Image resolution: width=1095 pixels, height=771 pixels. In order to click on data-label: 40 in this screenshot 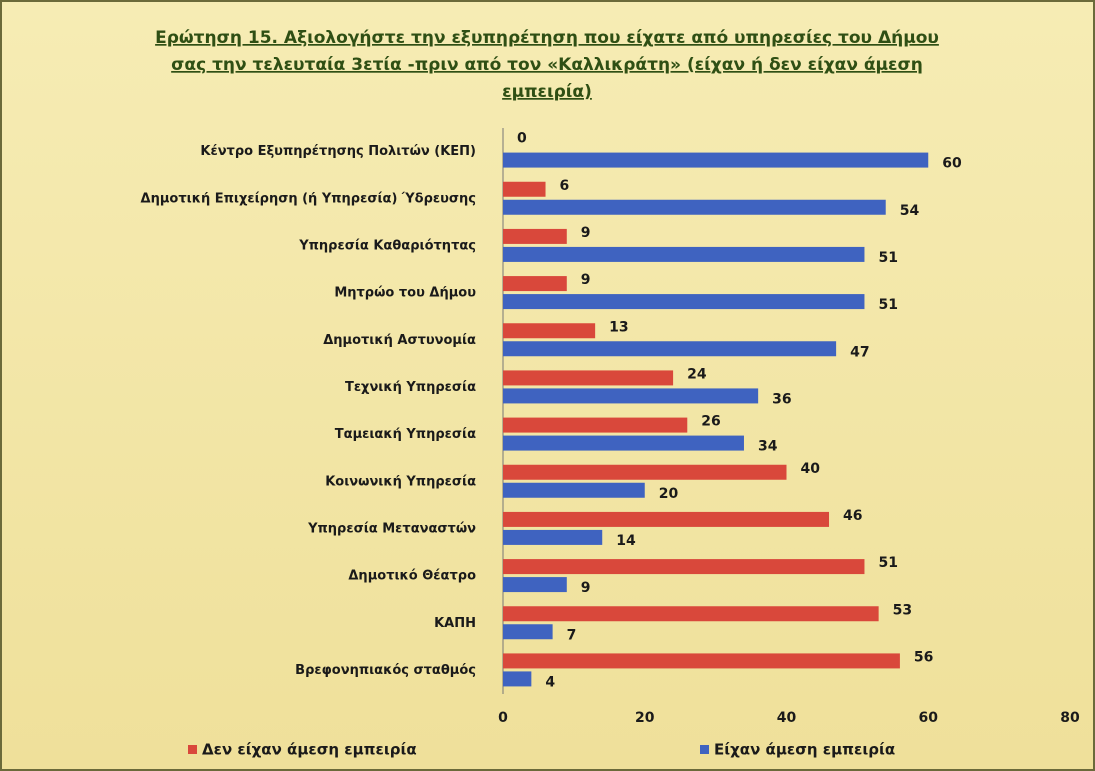, I will do `click(811, 469)`.